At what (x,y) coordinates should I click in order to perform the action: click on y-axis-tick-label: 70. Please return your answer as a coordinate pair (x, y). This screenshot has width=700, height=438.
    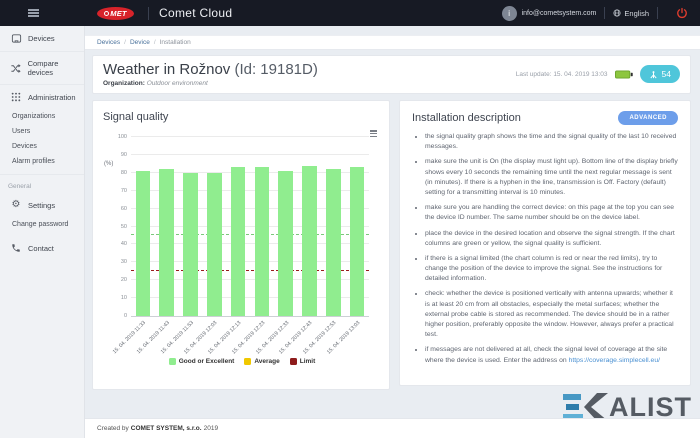
    Looking at the image, I should click on (123, 190).